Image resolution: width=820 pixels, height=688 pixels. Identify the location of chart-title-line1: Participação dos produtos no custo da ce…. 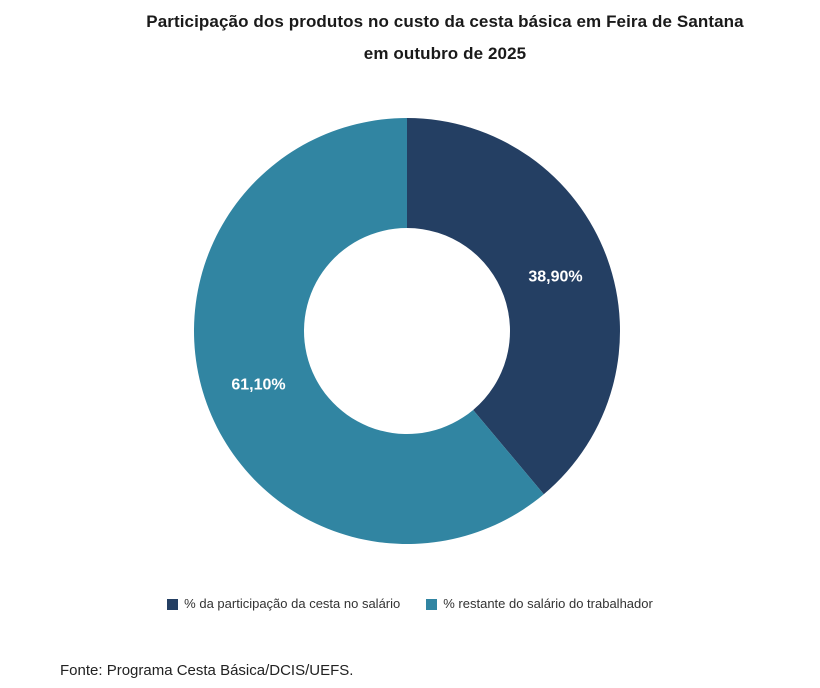
(445, 21).